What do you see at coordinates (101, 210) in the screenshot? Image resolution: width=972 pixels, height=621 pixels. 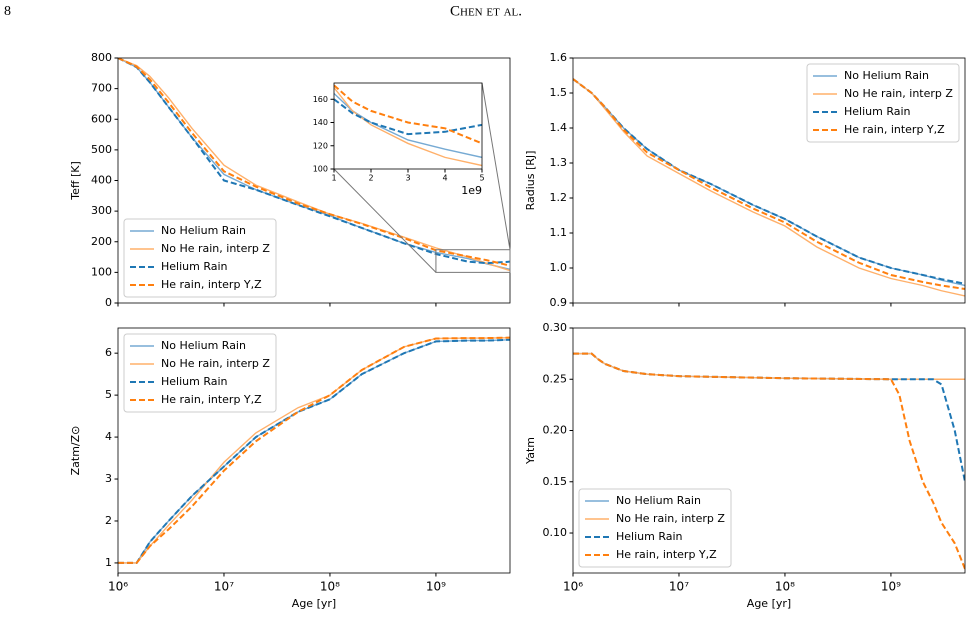 I see `y-tick-label: 300` at bounding box center [101, 210].